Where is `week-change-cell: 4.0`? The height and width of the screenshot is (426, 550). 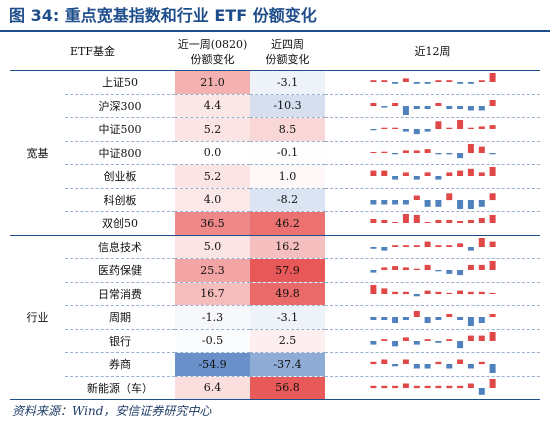
week-change-cell: 4.0 is located at coordinates (212, 200).